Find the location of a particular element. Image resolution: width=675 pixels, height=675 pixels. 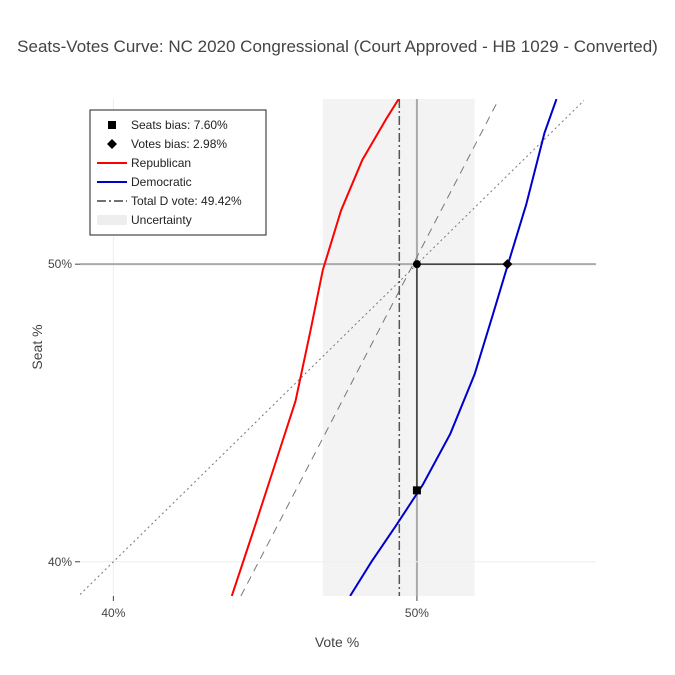

legend-label: Total D vote: 49.42% is located at coordinates (186, 201).